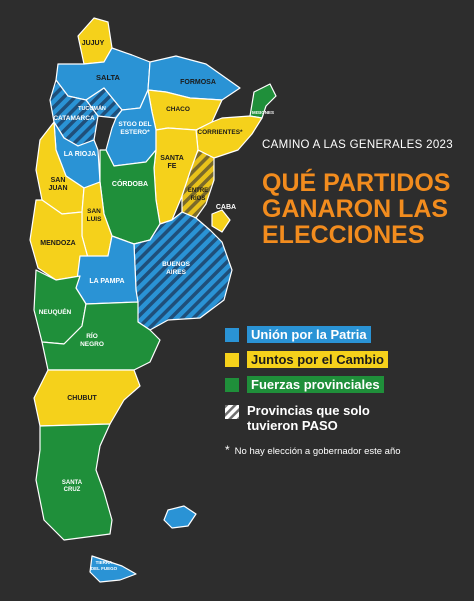  I want to click on label-la-pampa: LA PAMPA, so click(106, 281).